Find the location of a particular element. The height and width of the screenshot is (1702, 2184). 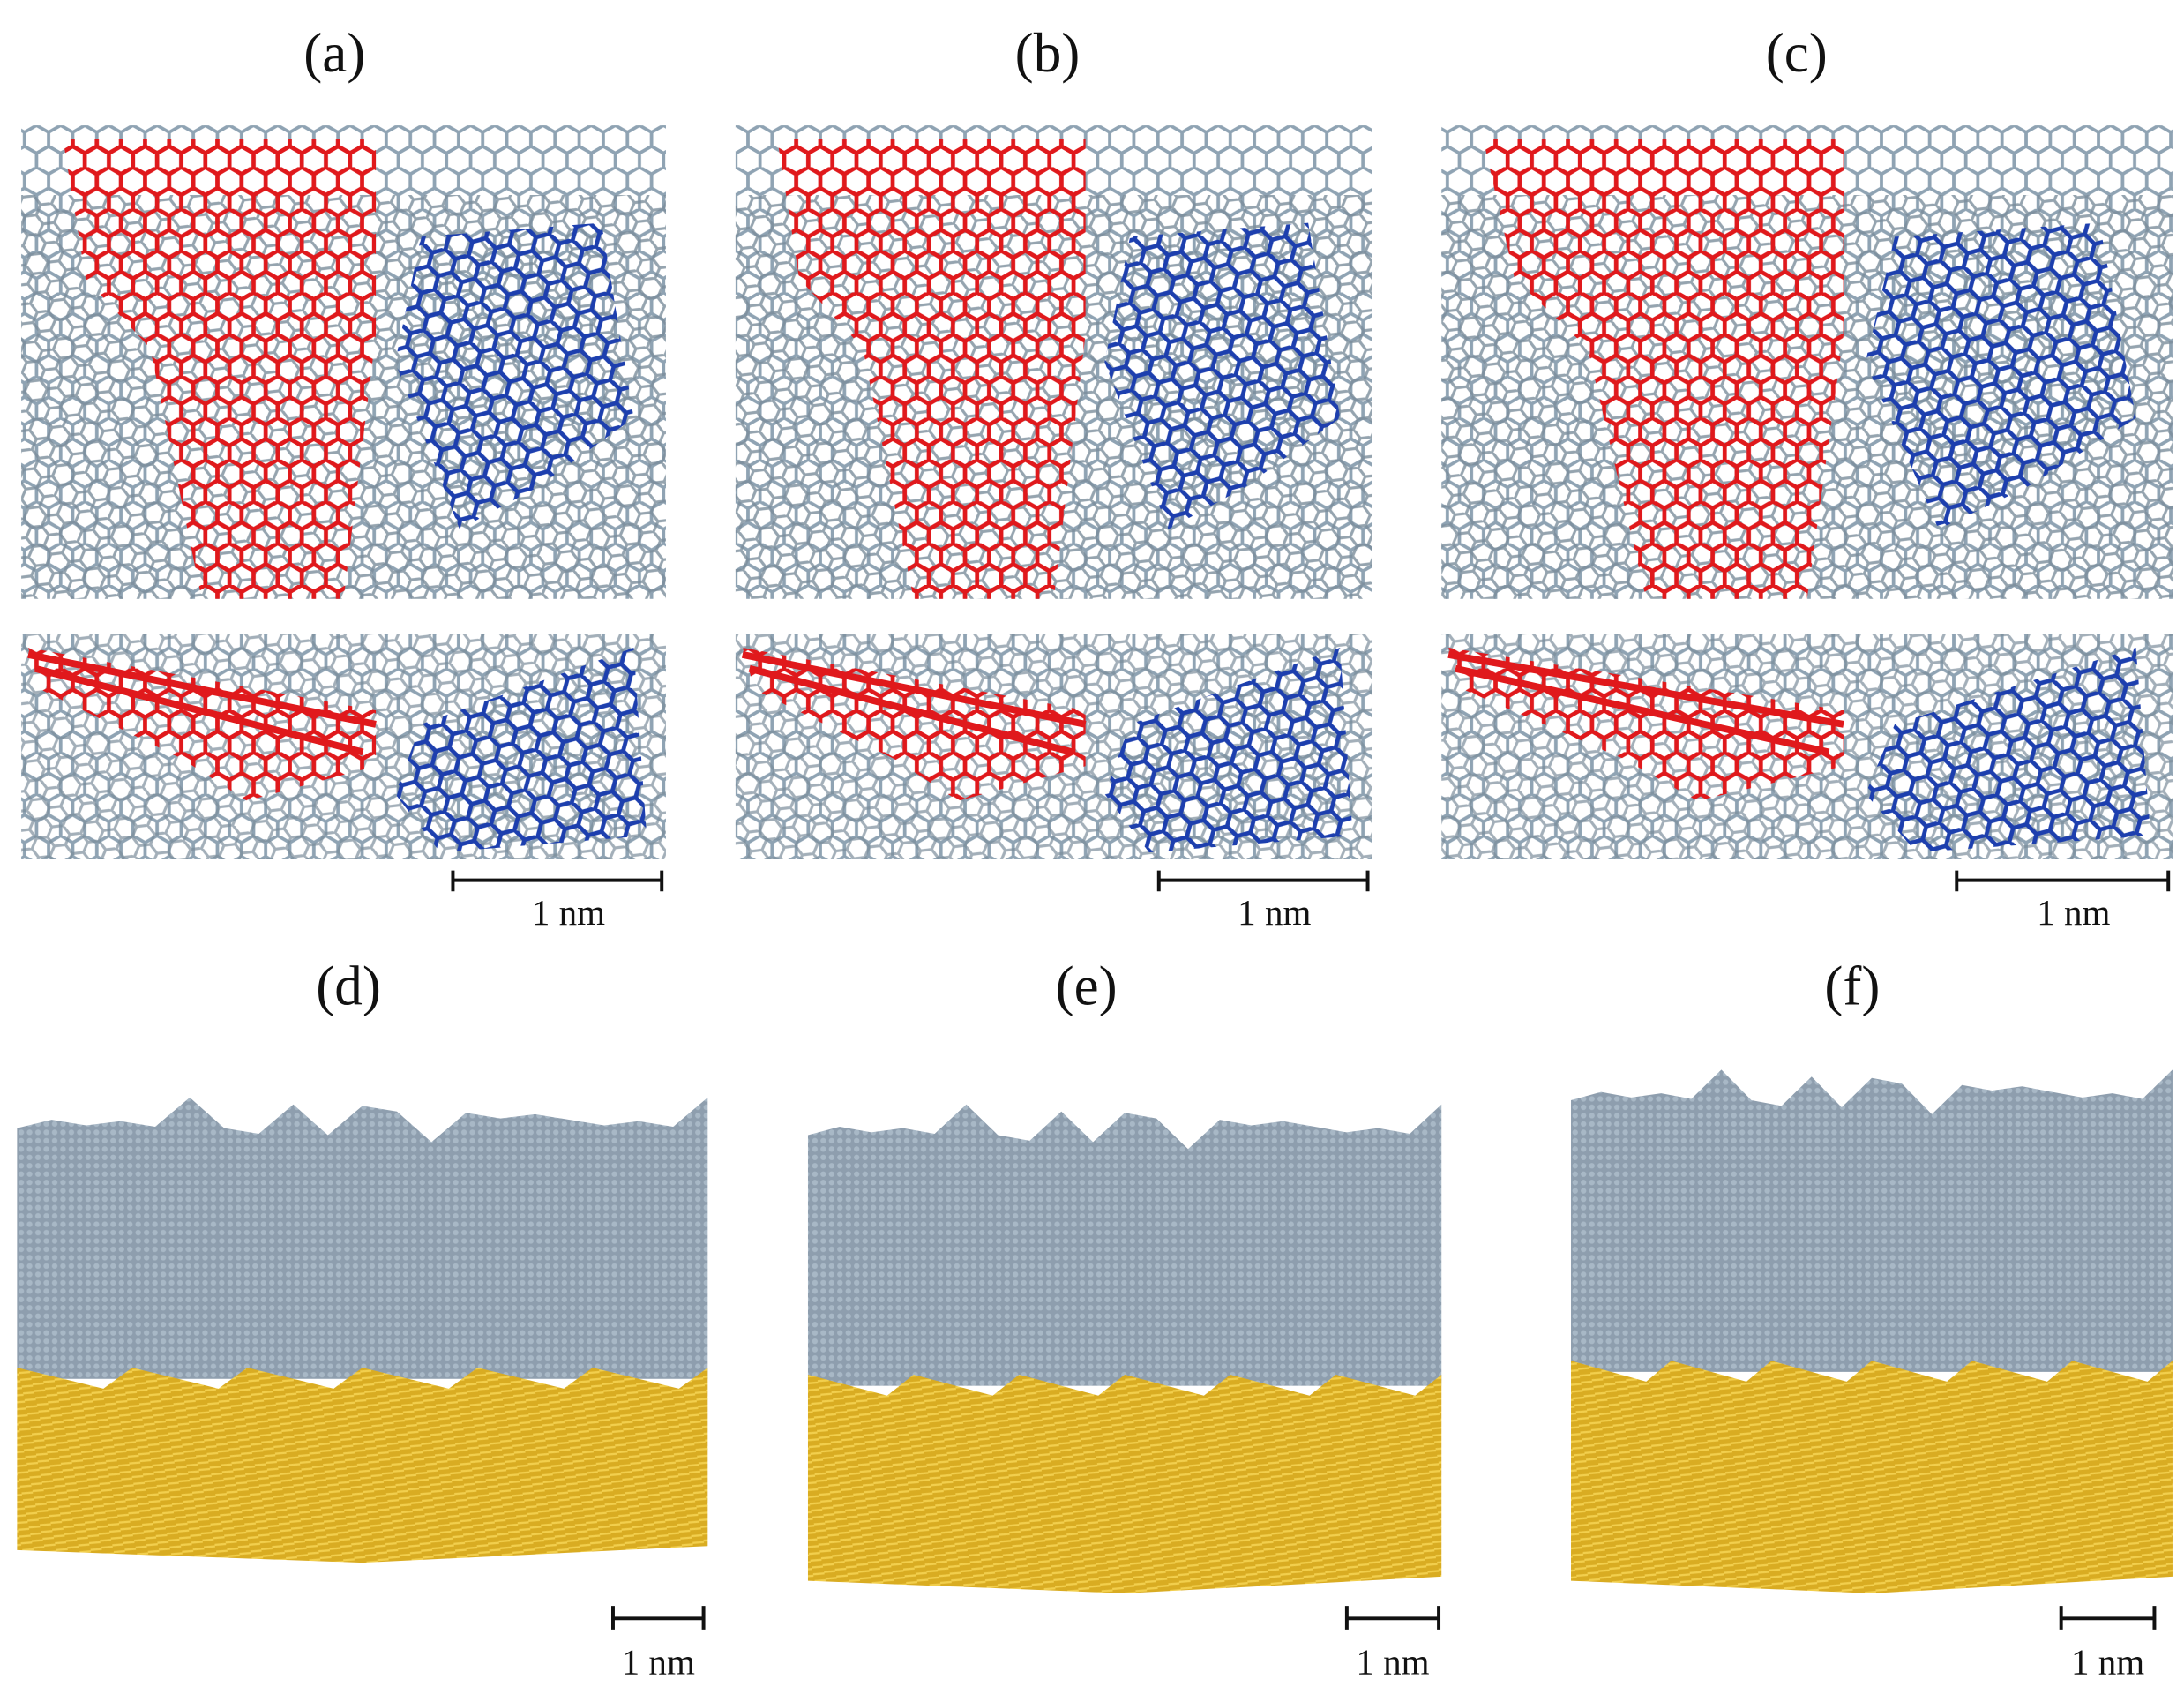

panel-label: (a) is located at coordinates (334, 53).